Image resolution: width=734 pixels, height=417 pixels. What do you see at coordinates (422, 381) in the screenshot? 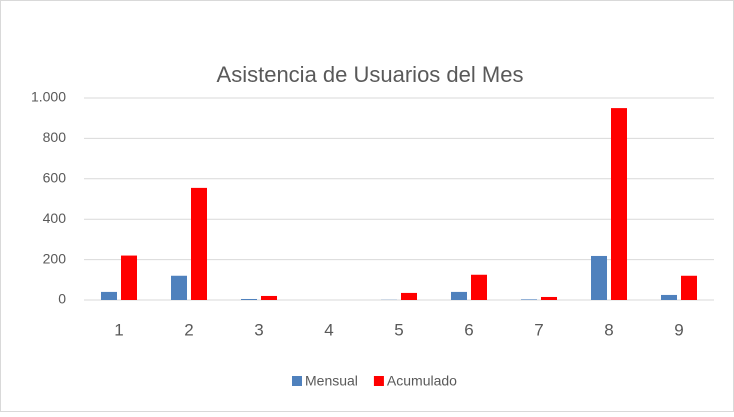
I see `legend-label: Acumulado` at bounding box center [422, 381].